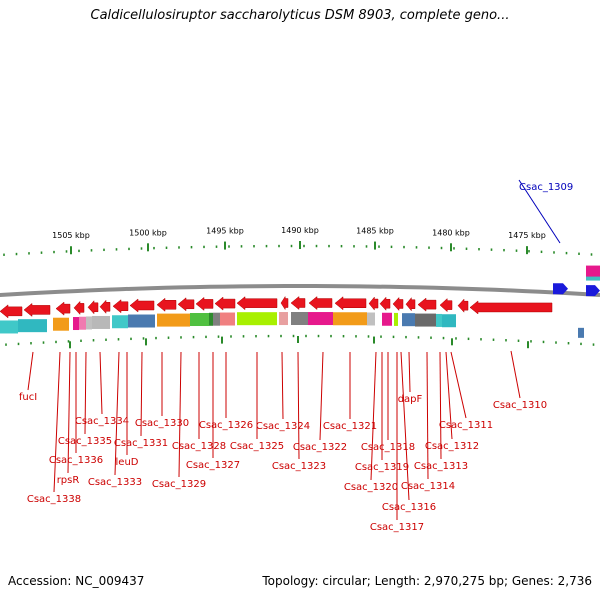  What do you see at coordinates (451, 232) in the screenshot?
I see `scale-label: 1480 kbp` at bounding box center [451, 232].